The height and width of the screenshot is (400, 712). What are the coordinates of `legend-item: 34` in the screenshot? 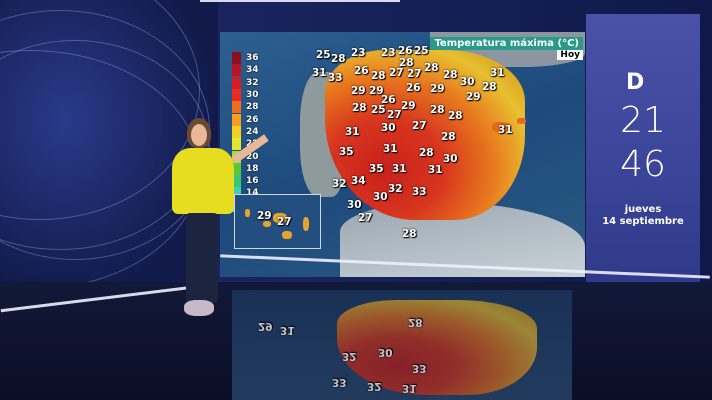 It's located at (245, 70).